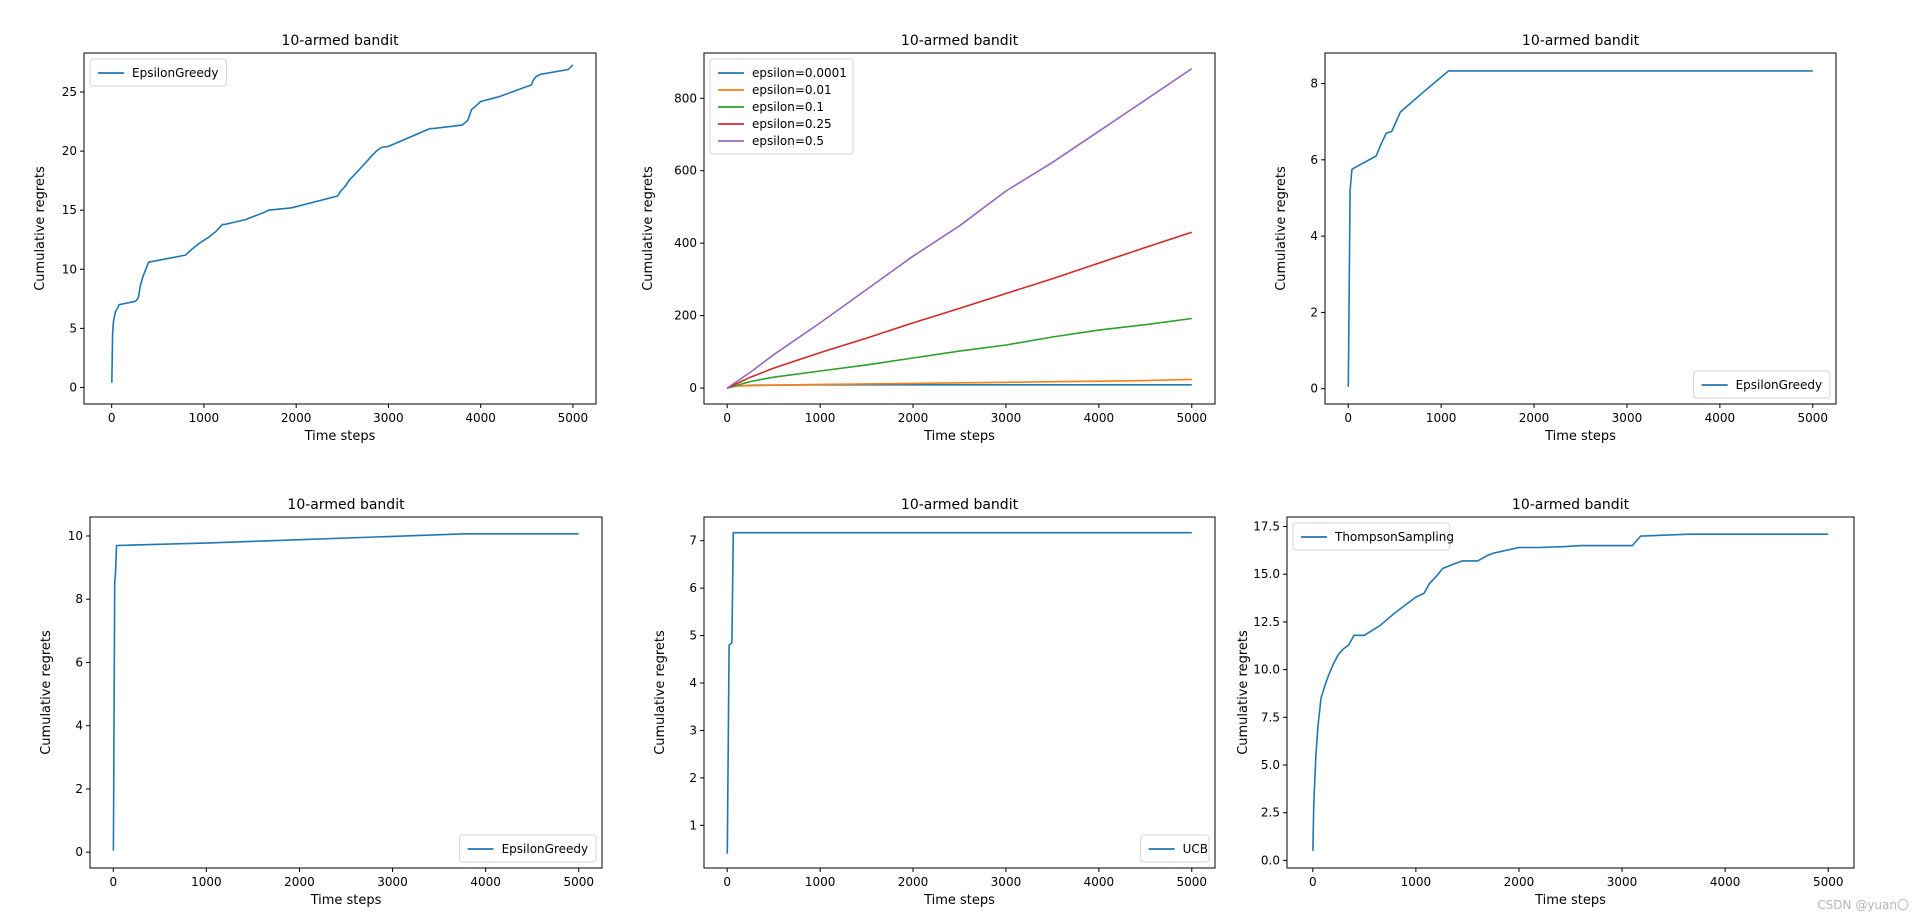 The image size is (1921, 917). Describe the element at coordinates (685, 98) in the screenshot. I see `y-tick-label: 800` at that location.